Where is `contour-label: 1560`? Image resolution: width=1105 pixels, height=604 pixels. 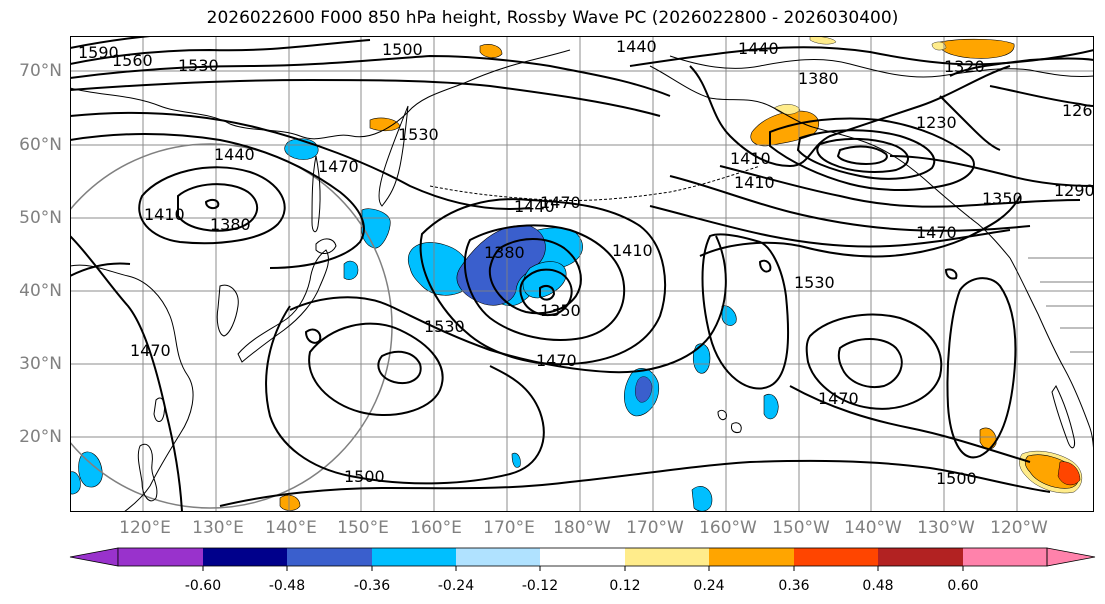
contour-label: 1560 is located at coordinates (132, 60).